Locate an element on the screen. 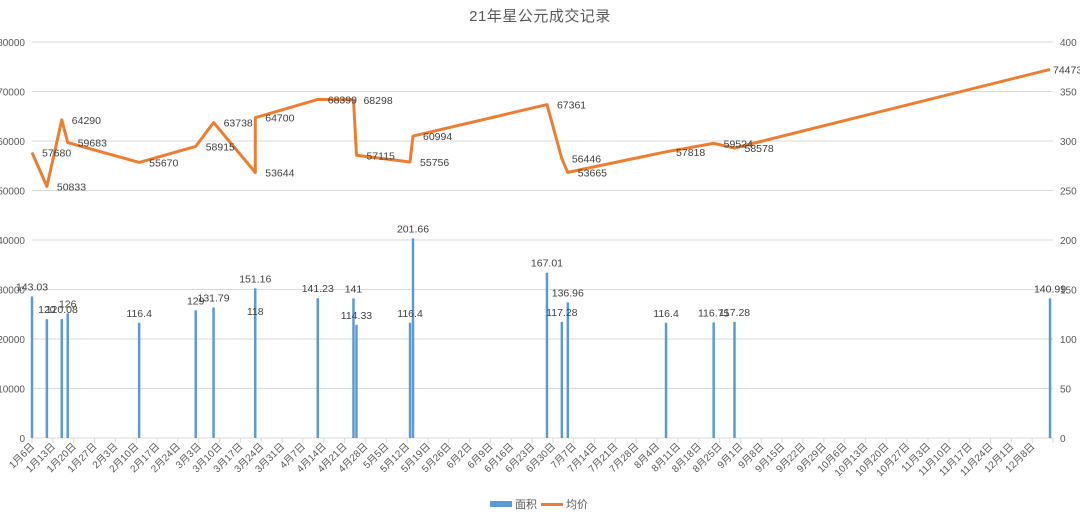  line-data-label: 63738 is located at coordinates (238, 123).